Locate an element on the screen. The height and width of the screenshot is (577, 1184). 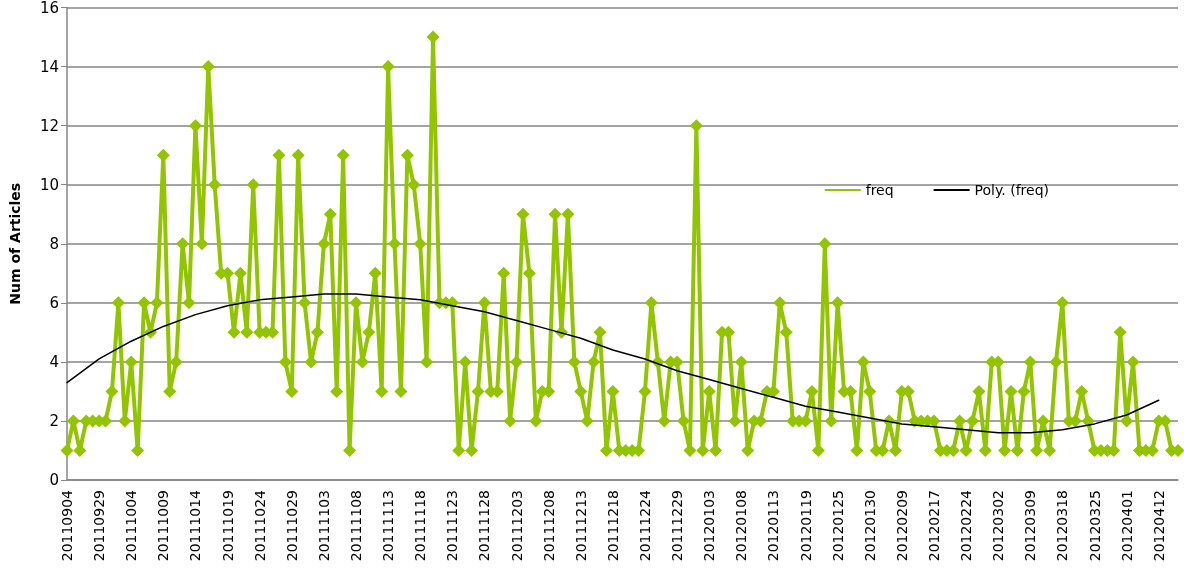
x-tick-label: 20111103 is located at coordinates (323, 526).